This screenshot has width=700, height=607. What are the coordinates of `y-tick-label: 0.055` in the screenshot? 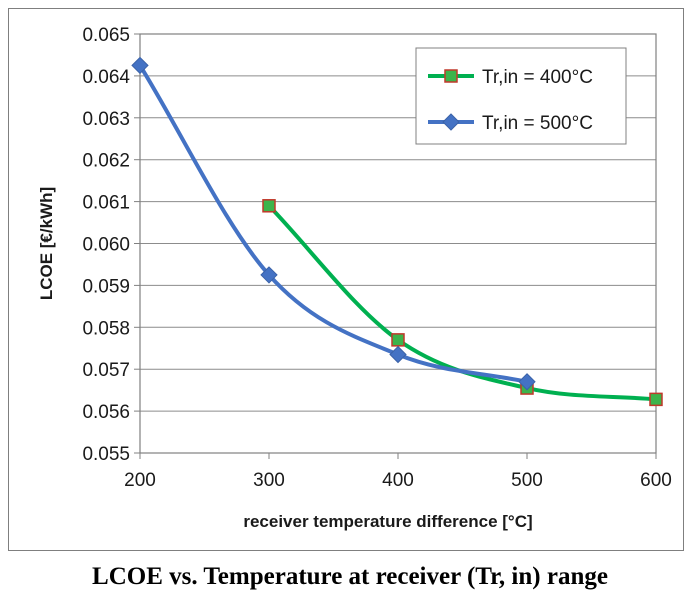 It's located at (106, 454).